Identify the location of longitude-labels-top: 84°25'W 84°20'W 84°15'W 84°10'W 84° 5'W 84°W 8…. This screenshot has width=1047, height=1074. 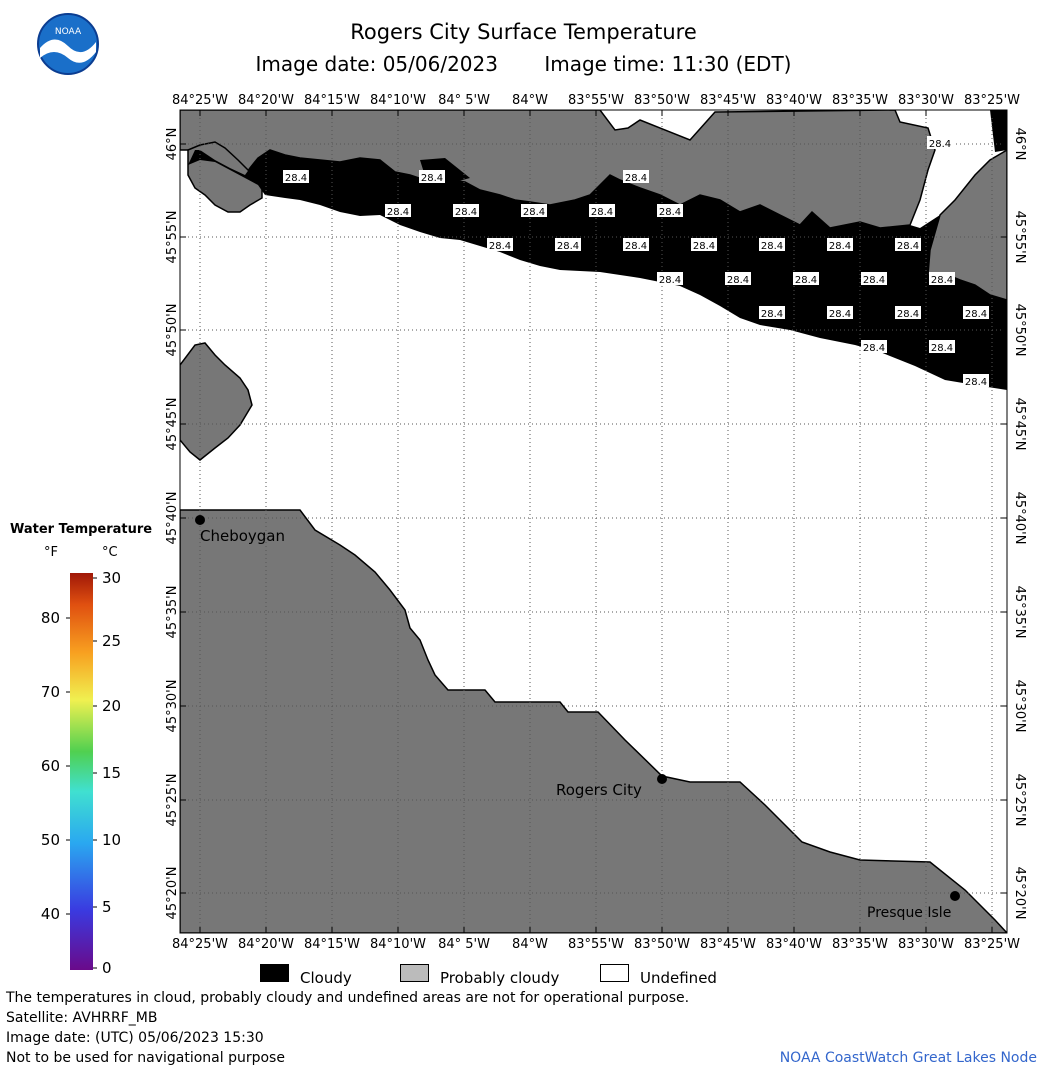
(596, 100).